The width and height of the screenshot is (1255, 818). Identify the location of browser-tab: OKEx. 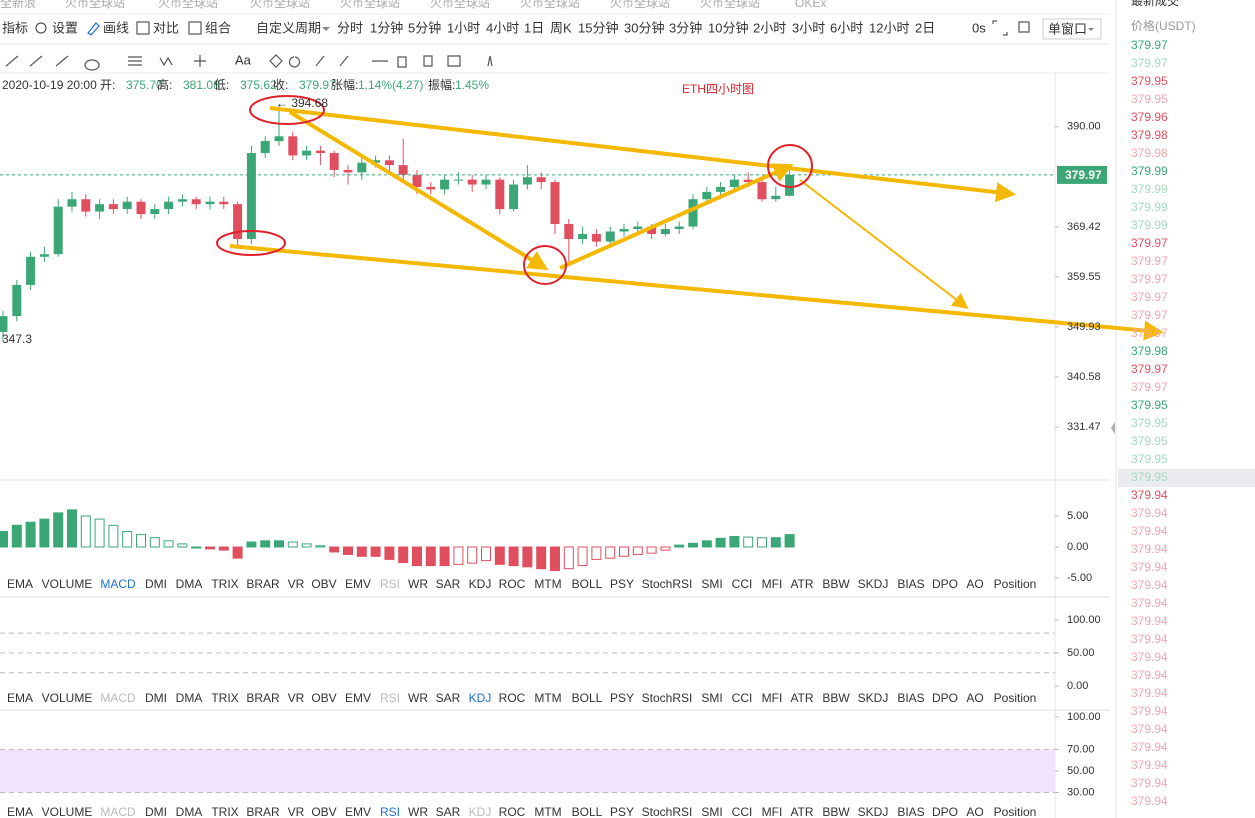
(810, 5).